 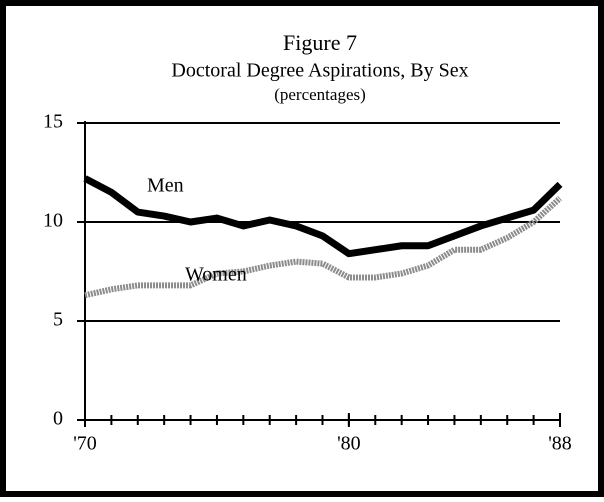 I want to click on y-tick-label: 0, so click(x=58, y=419).